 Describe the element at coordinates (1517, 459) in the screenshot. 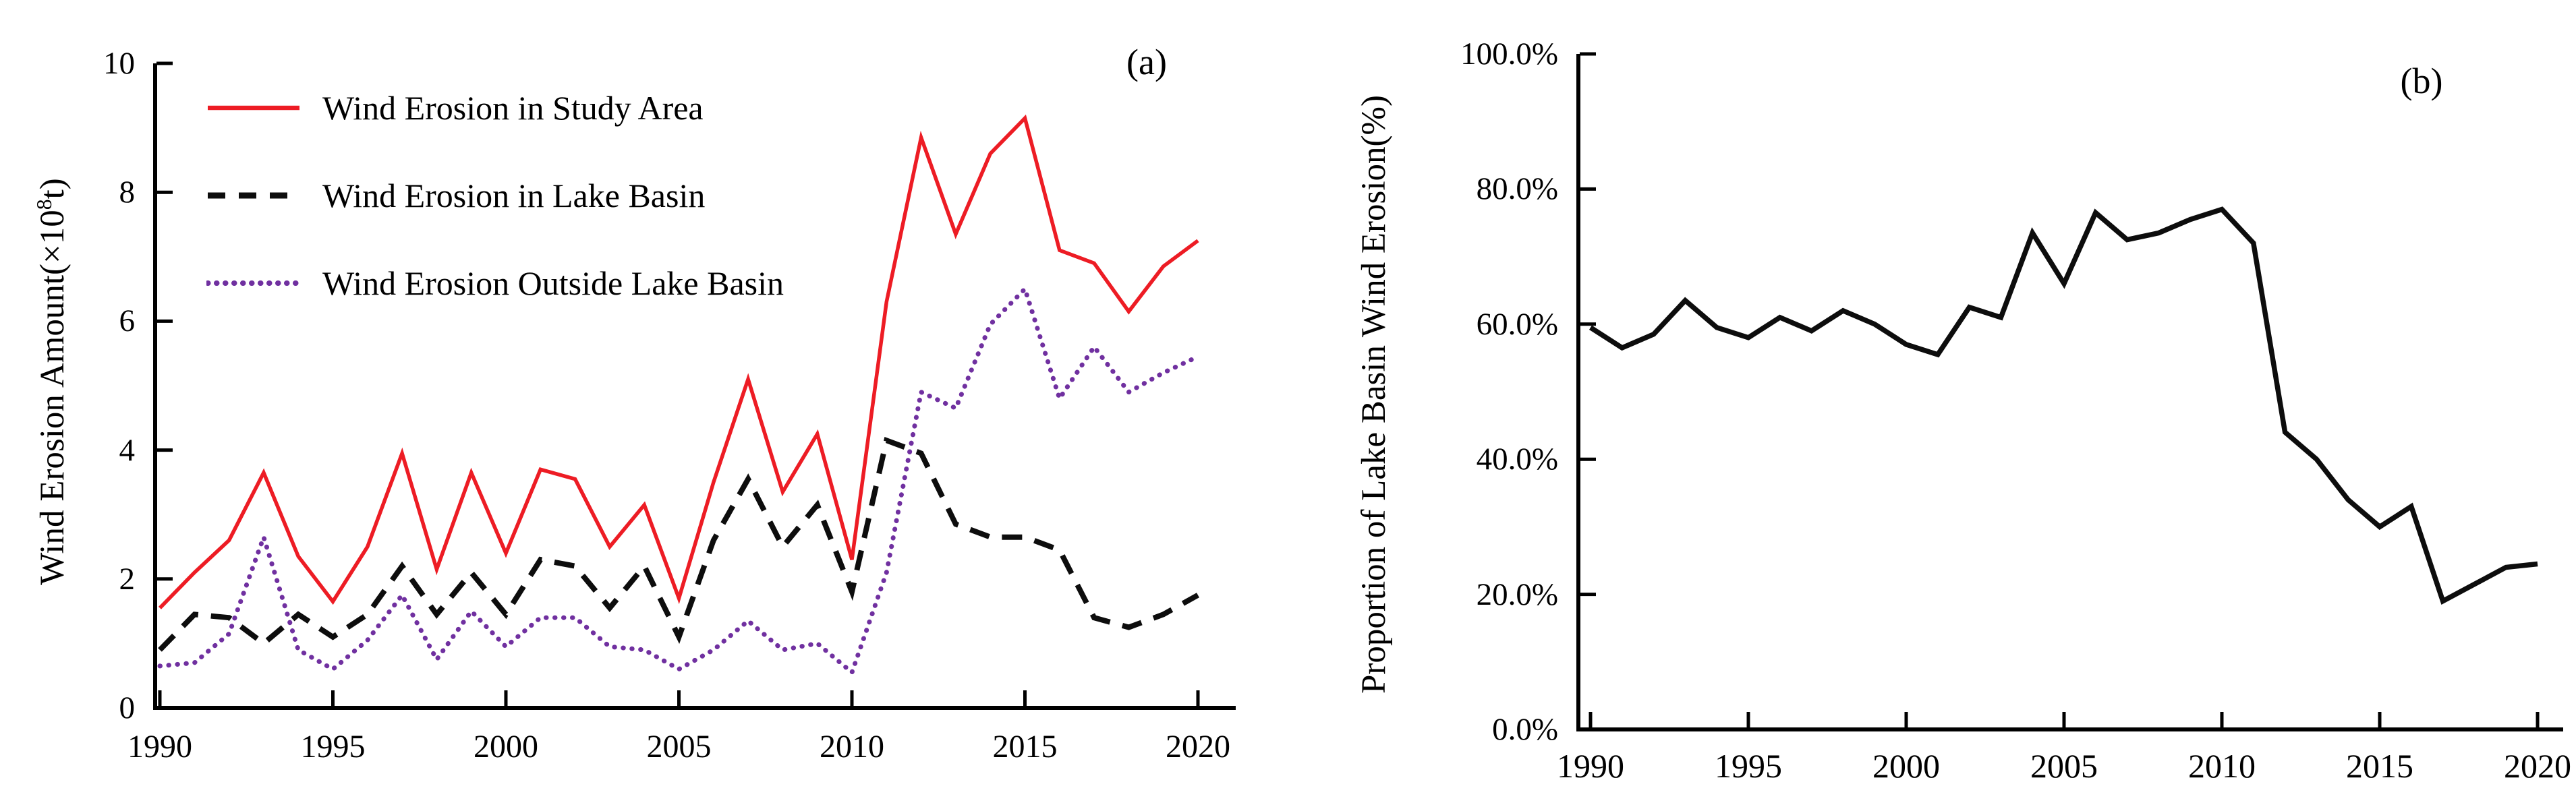

I see `panel-b-y-tick-label-40: 40.0%` at that location.